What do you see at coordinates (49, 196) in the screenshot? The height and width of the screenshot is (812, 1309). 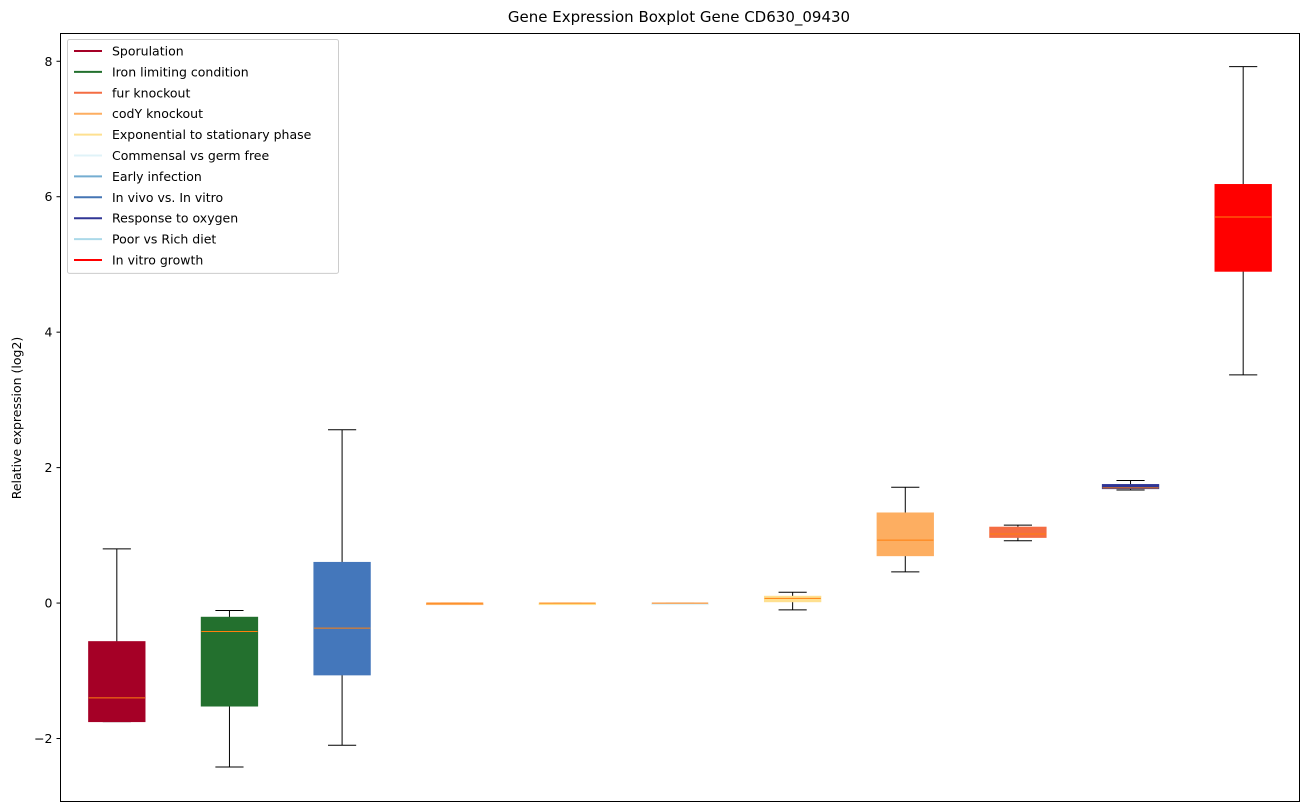 I see `y-tick-label: 6` at bounding box center [49, 196].